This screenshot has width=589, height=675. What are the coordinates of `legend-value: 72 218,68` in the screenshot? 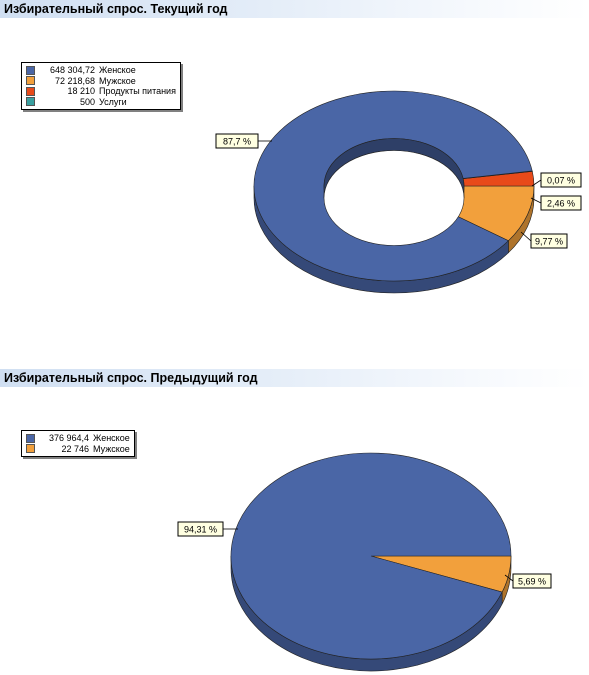 It's located at (74, 80).